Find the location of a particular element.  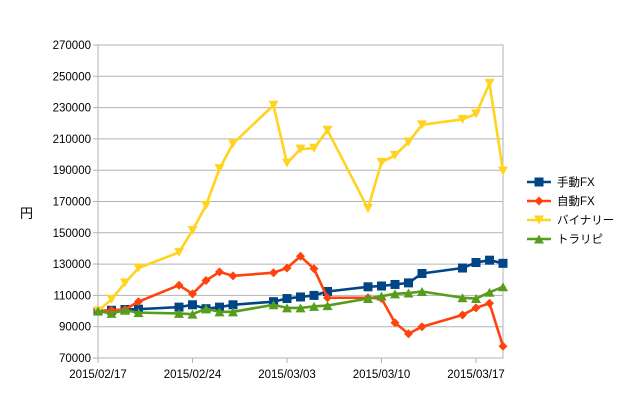

legend-item: トラリピ is located at coordinates (565, 239).